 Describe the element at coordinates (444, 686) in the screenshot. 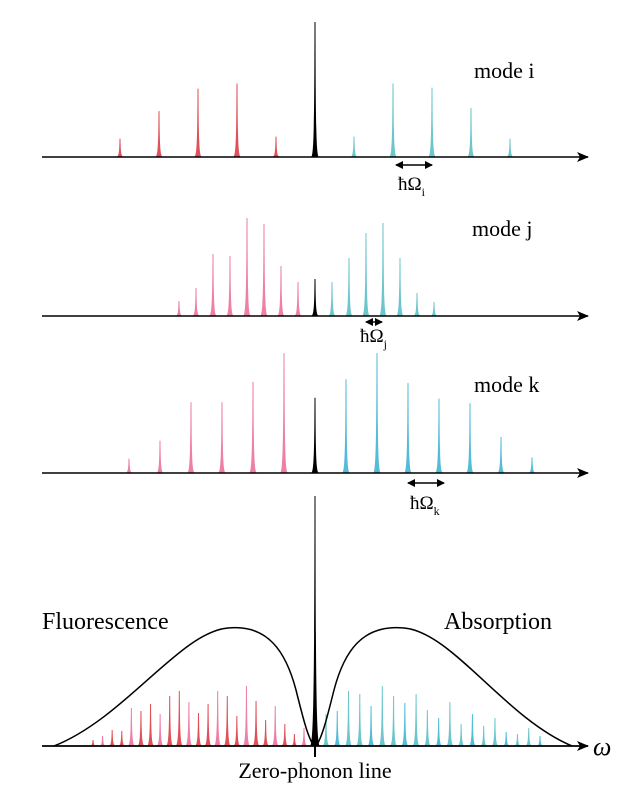

I see `absorption-envelope` at that location.